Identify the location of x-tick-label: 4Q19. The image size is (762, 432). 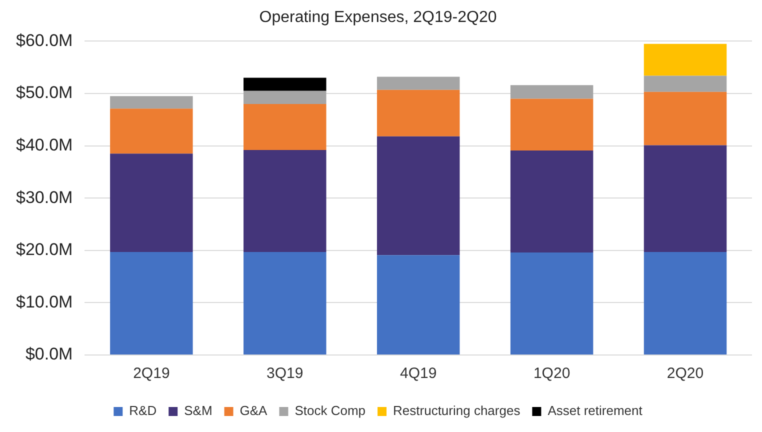
(418, 373).